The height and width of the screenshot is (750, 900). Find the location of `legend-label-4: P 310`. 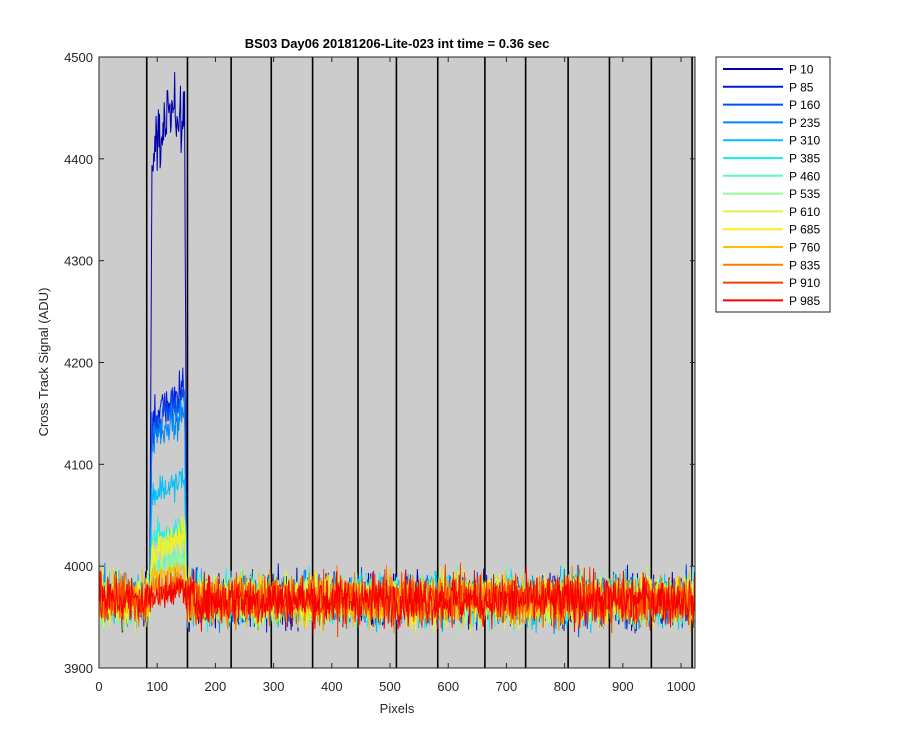

legend-label-4: P 310 is located at coordinates (804, 141).